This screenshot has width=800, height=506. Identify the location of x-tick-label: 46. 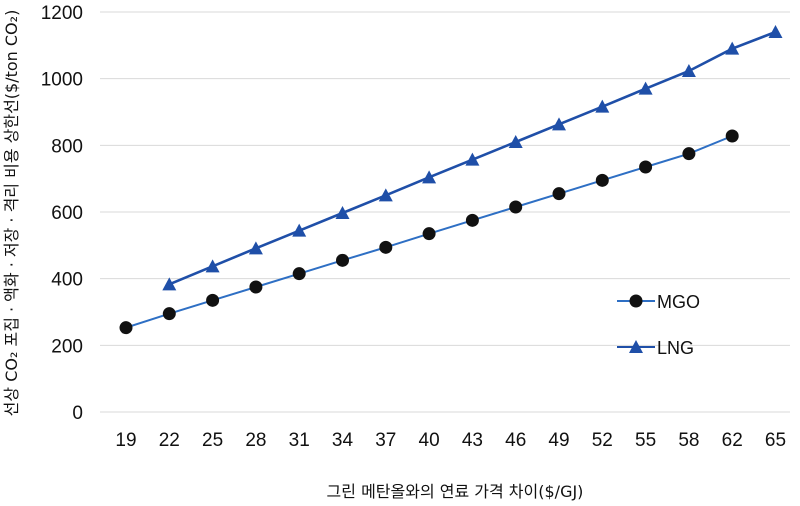
(515, 440).